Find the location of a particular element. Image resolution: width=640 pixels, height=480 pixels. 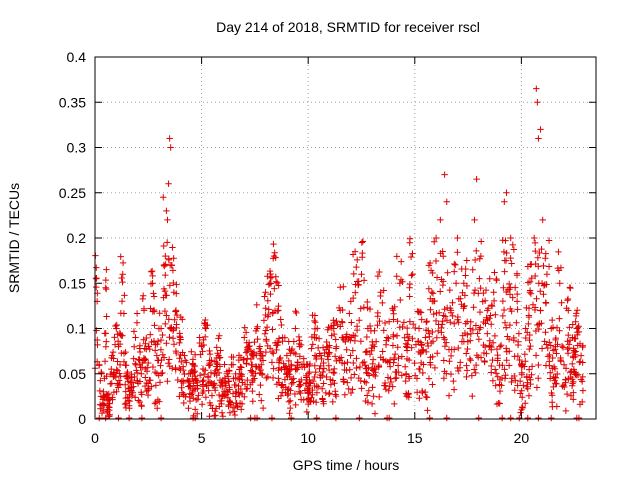

y-tick-label: 0.3 is located at coordinates (77, 148).